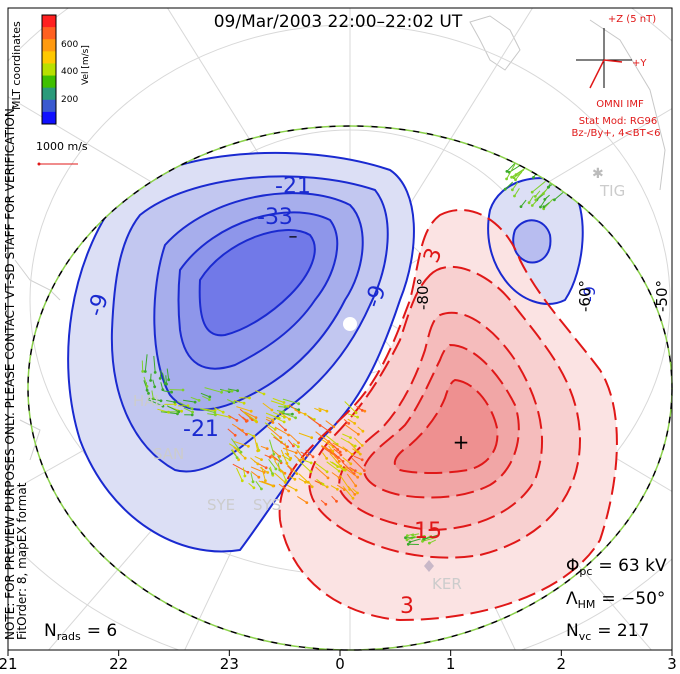 This screenshot has width=680, height=674. Describe the element at coordinates (229, 664) in the screenshot. I see `mlt-tick-label: 23` at that location.